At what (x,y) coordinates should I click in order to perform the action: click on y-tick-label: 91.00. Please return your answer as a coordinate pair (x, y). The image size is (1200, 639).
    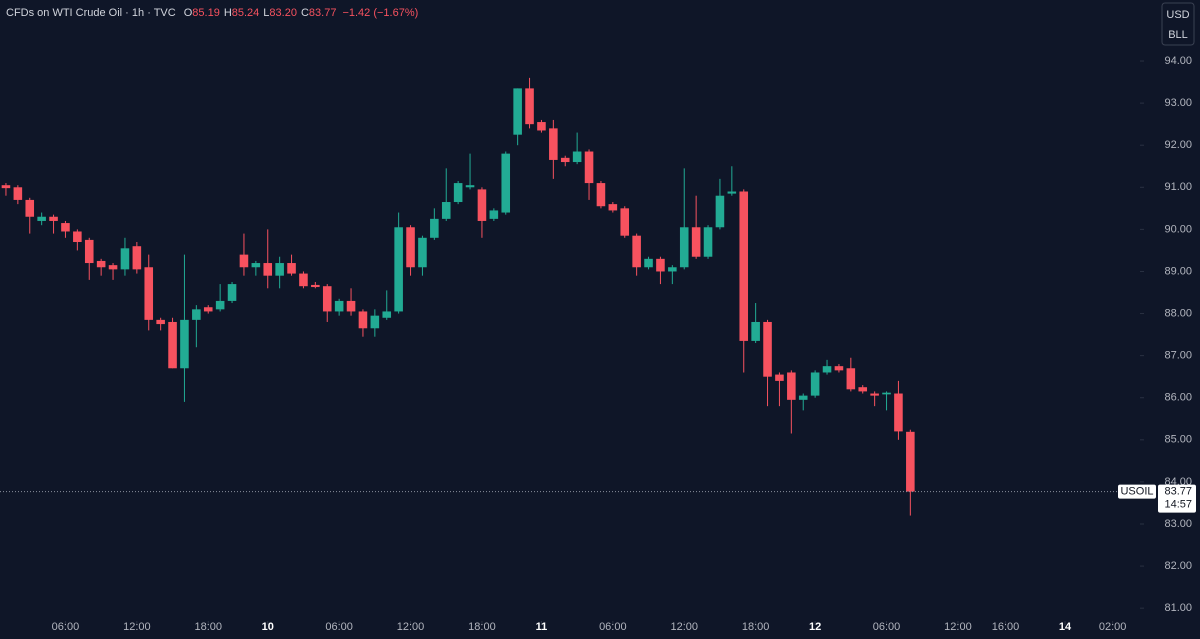
    Looking at the image, I should click on (1178, 187).